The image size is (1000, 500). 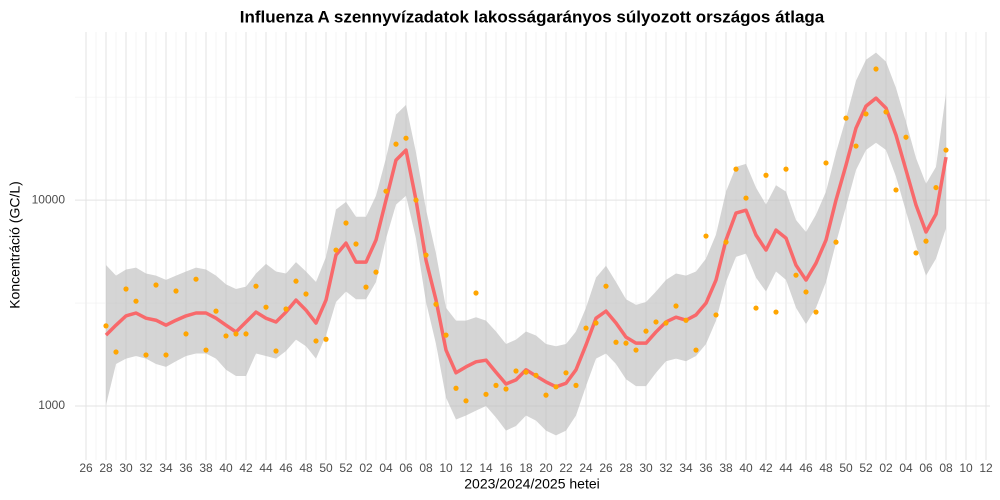 What do you see at coordinates (526, 468) in the screenshot?
I see `x-tick-label: 18` at bounding box center [526, 468].